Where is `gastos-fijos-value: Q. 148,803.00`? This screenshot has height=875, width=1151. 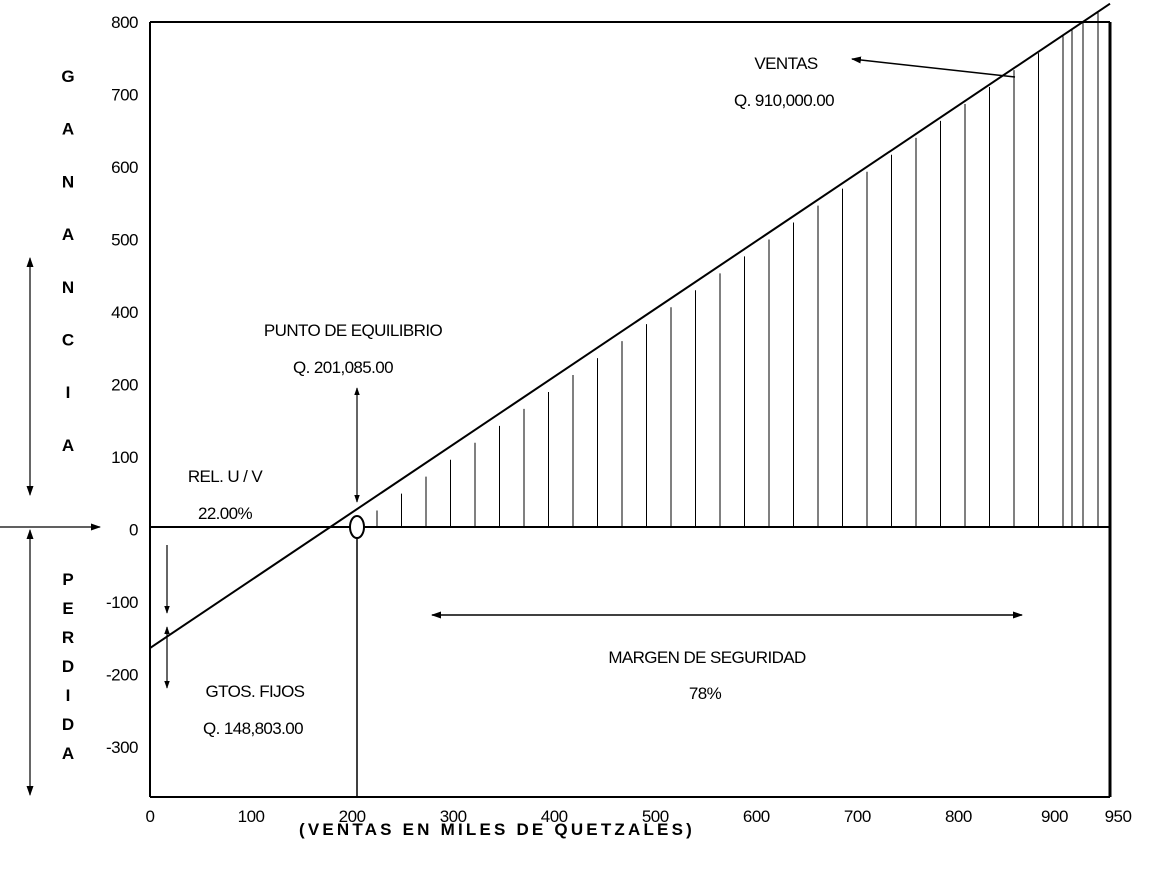 gastos-fijos-value: Q. 148,803.00 is located at coordinates (253, 728).